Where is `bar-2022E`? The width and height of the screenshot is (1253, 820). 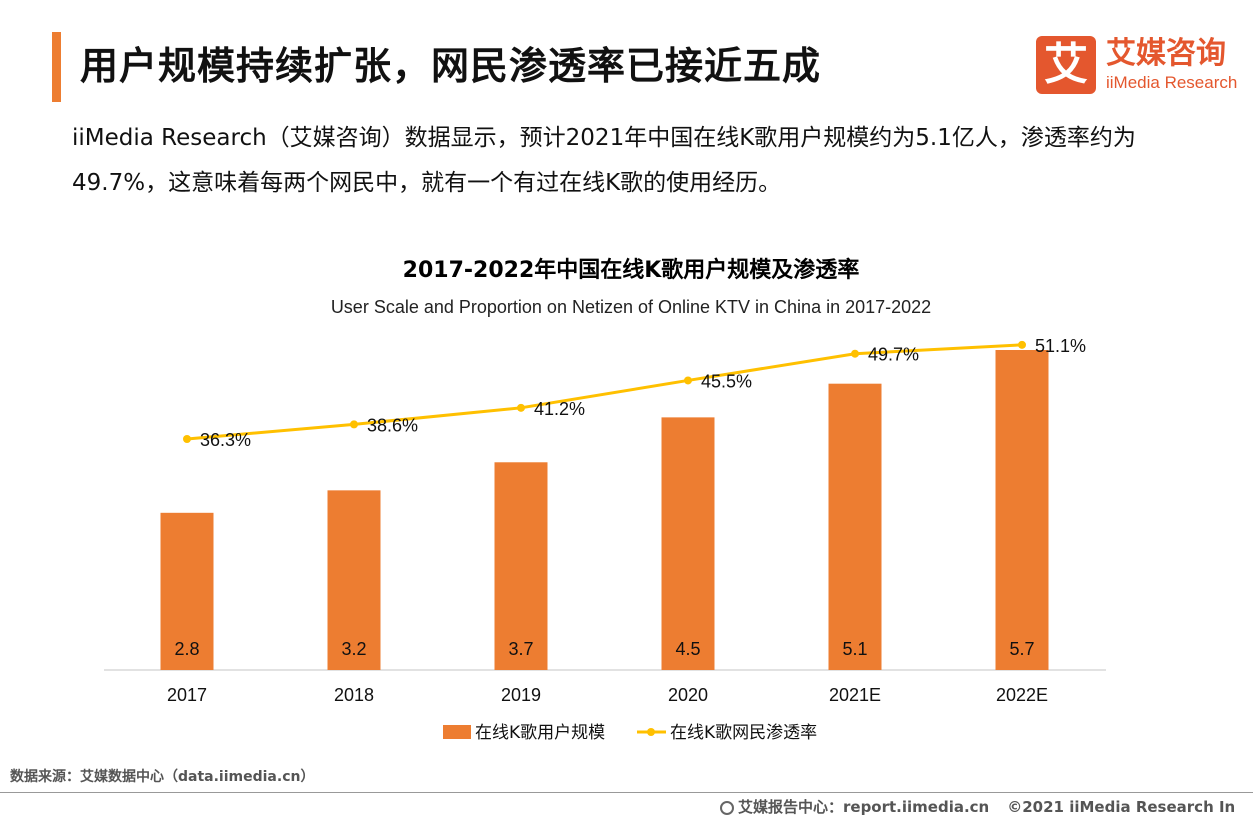
bar-2022E is located at coordinates (1022, 510).